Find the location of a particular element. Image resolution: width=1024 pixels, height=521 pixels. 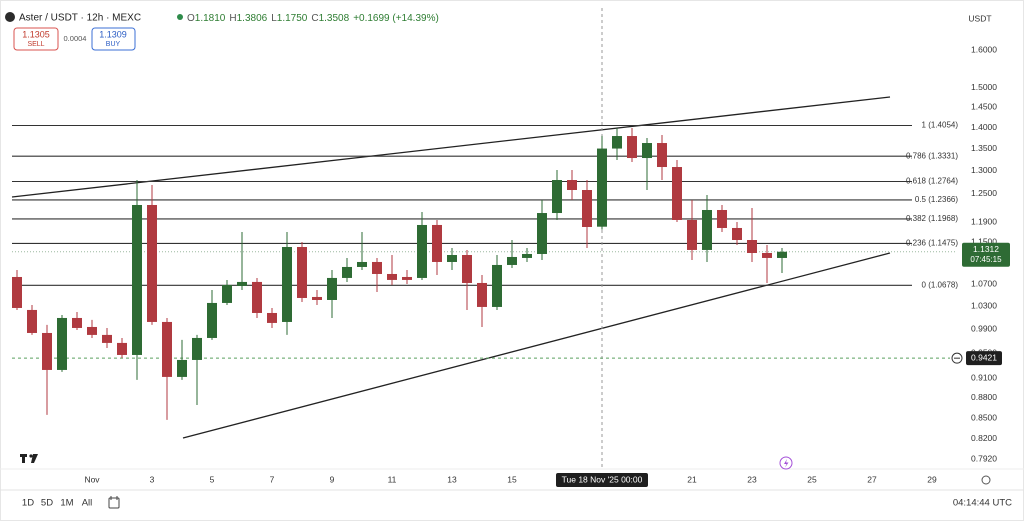

y-tick-label: 0.8200 is located at coordinates (984, 438).